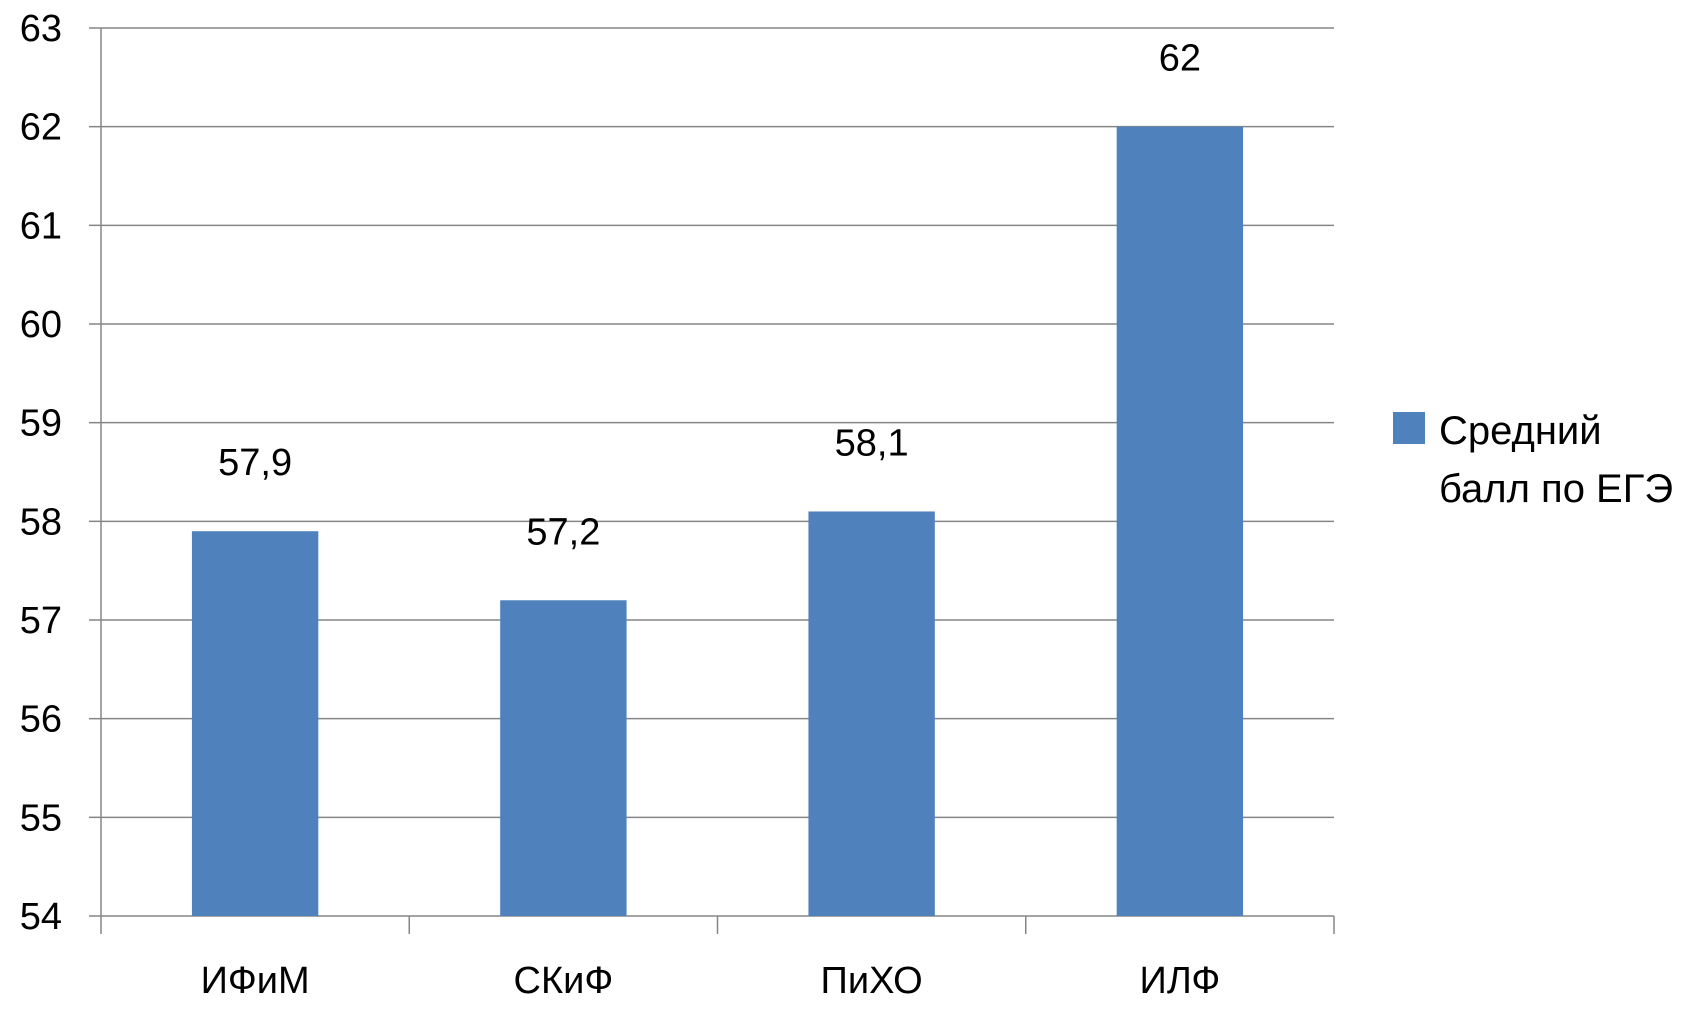 Image resolution: width=1682 pixels, height=1012 pixels. I want to click on y-tick-label: 56, so click(41, 720).